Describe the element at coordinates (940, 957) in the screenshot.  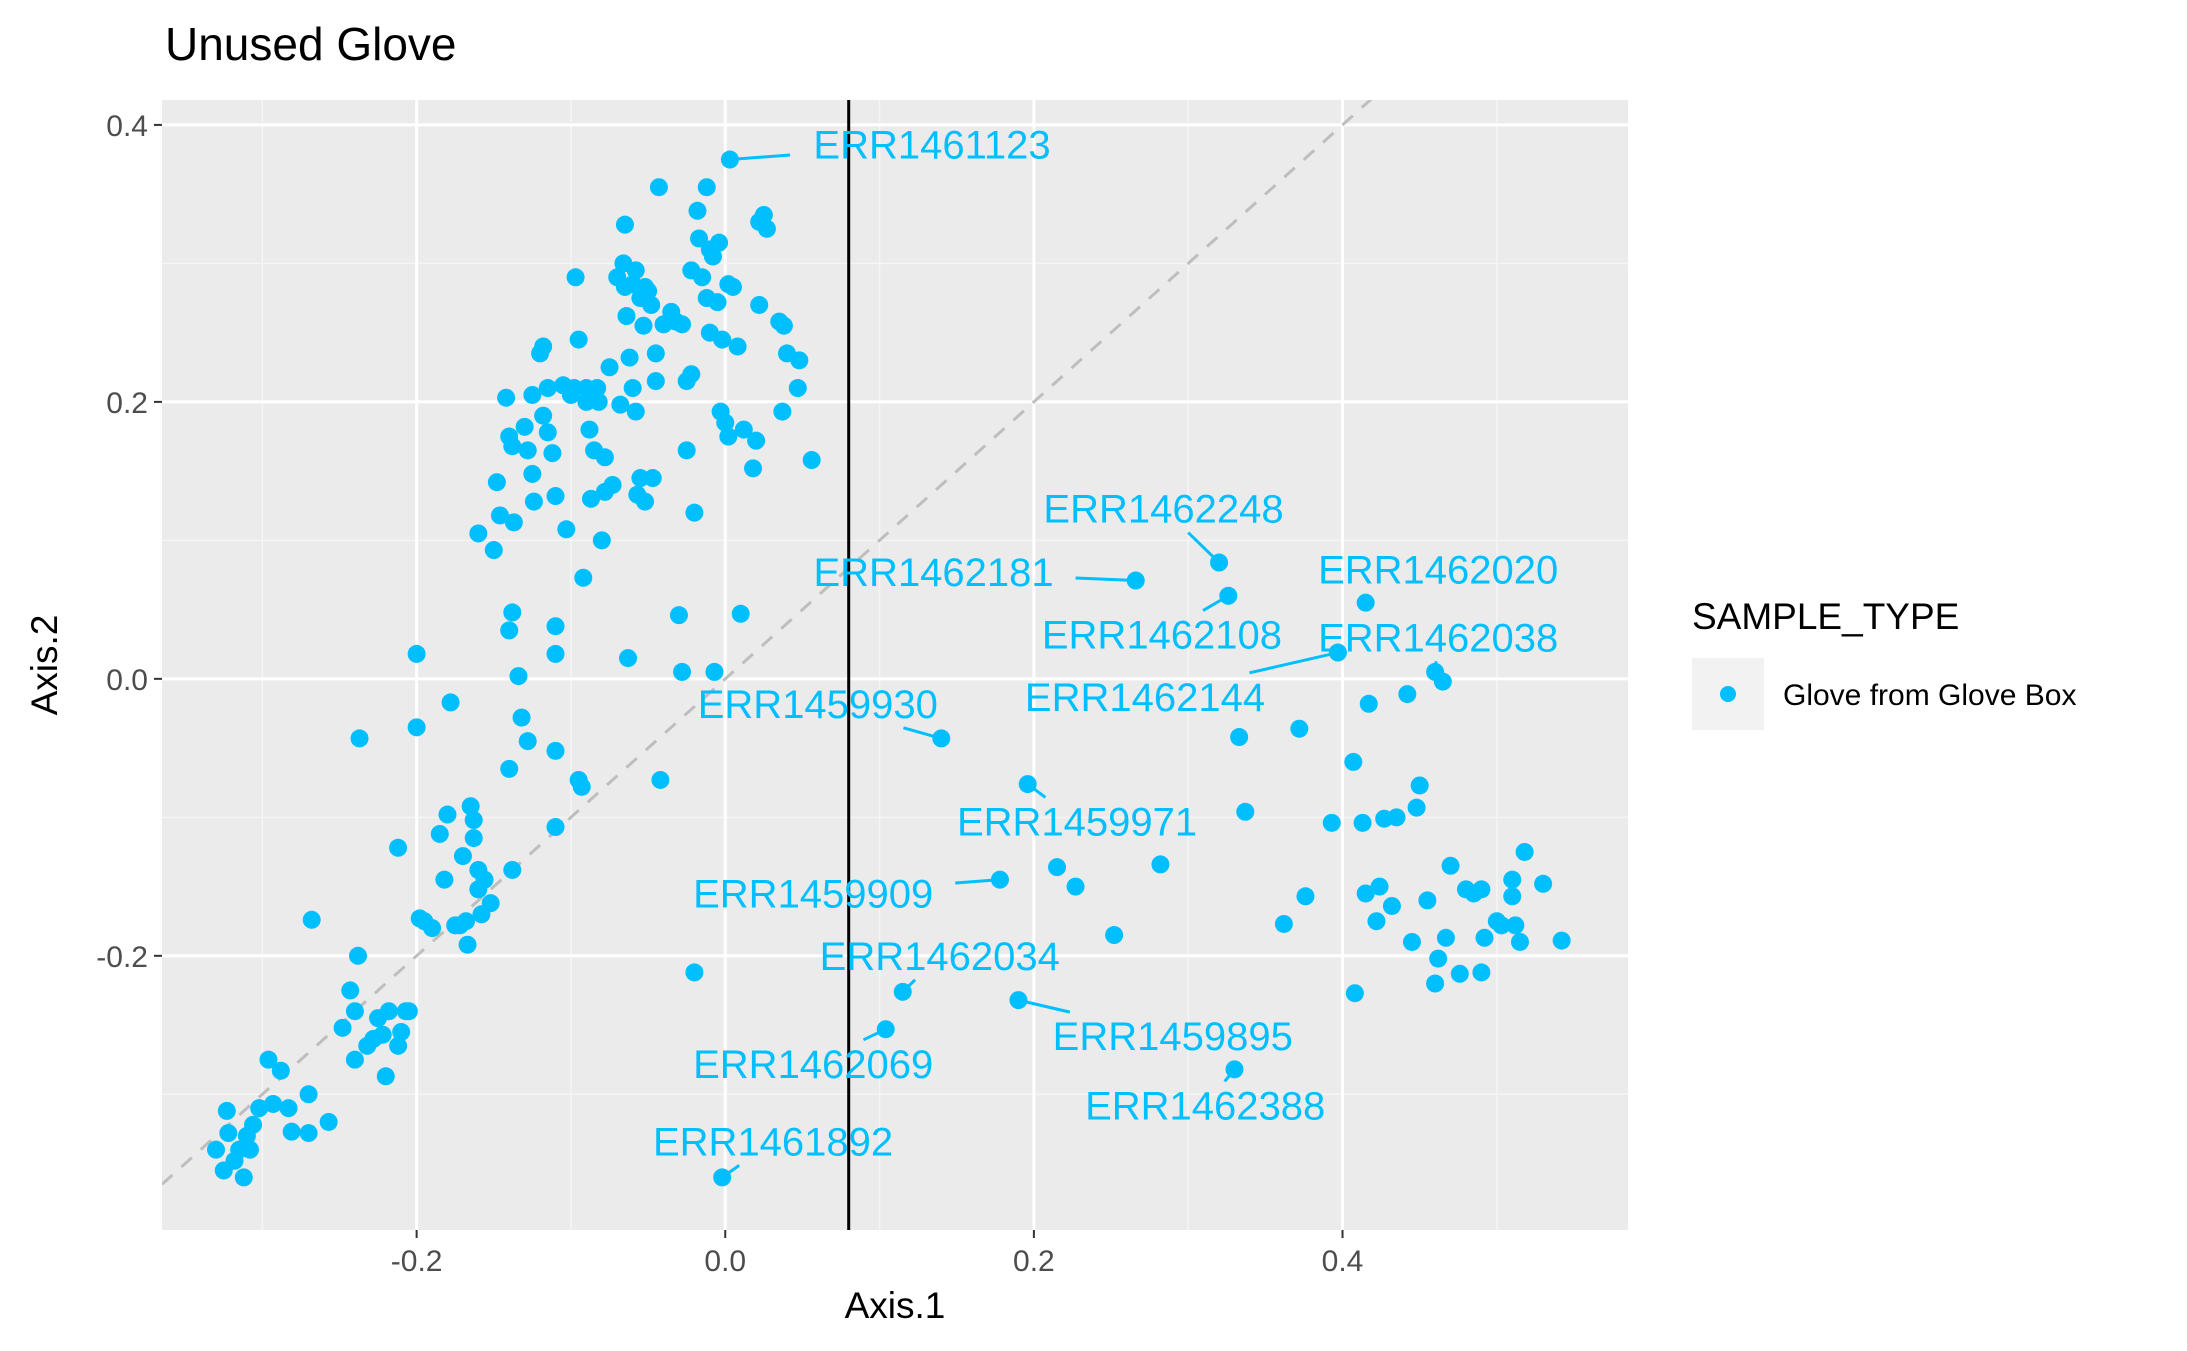
I see `point-label: ERR1462034` at that location.